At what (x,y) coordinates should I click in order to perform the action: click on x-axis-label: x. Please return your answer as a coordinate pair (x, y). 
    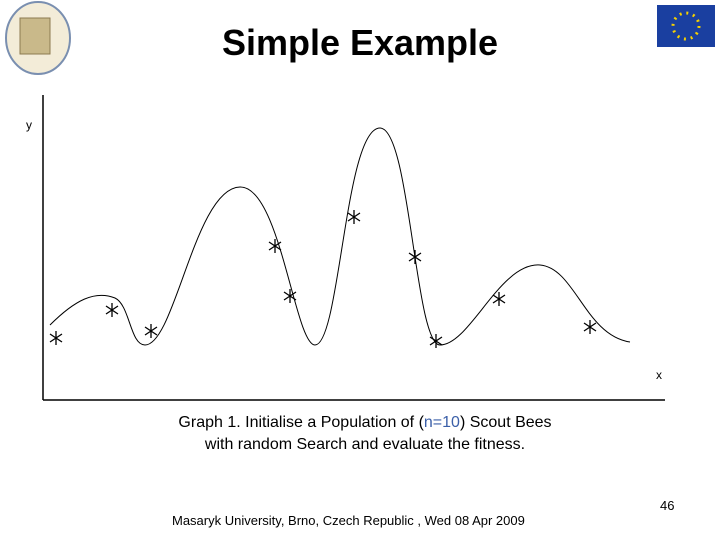
    Looking at the image, I should click on (659, 375).